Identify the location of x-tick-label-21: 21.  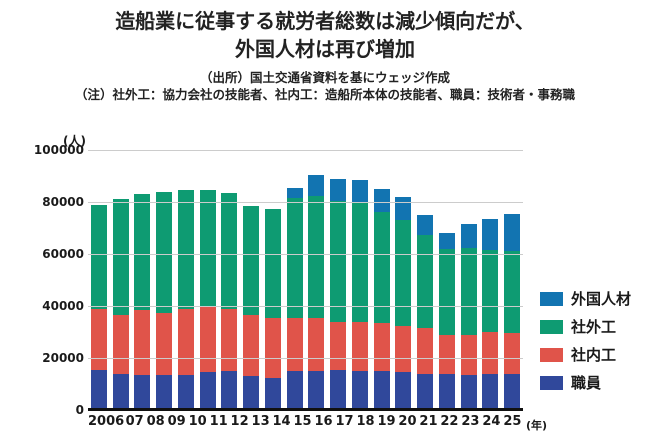
(428, 421).